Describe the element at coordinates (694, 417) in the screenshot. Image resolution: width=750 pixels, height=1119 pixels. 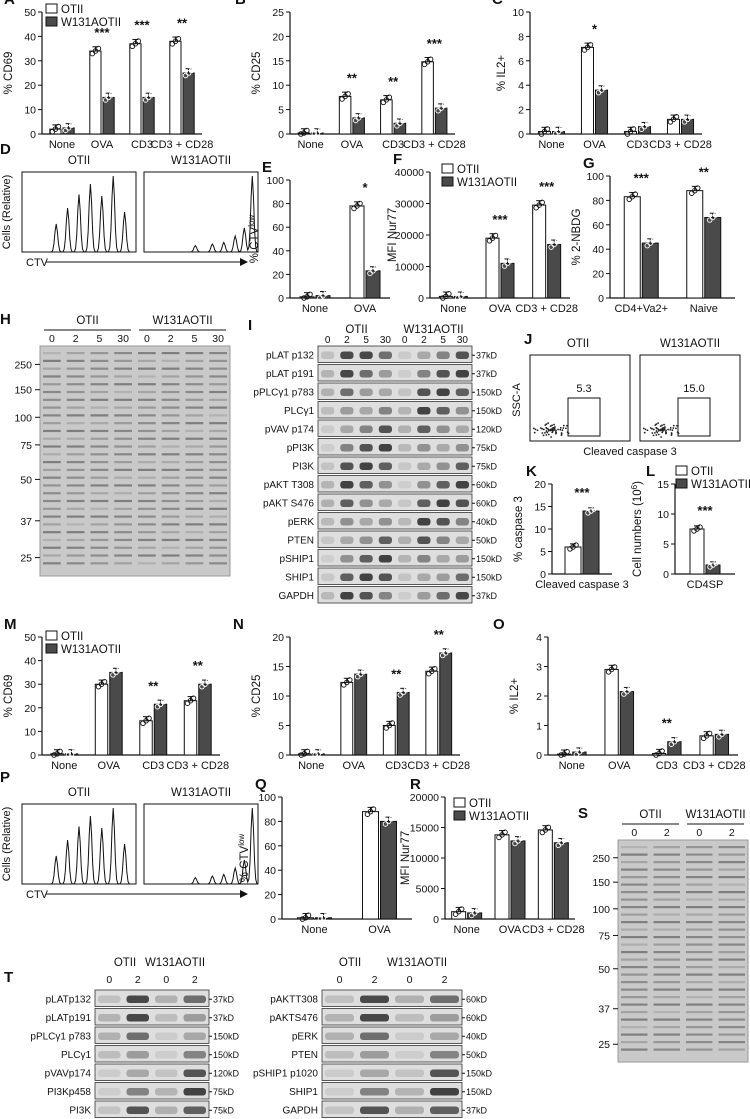
I see `flow-gate` at that location.